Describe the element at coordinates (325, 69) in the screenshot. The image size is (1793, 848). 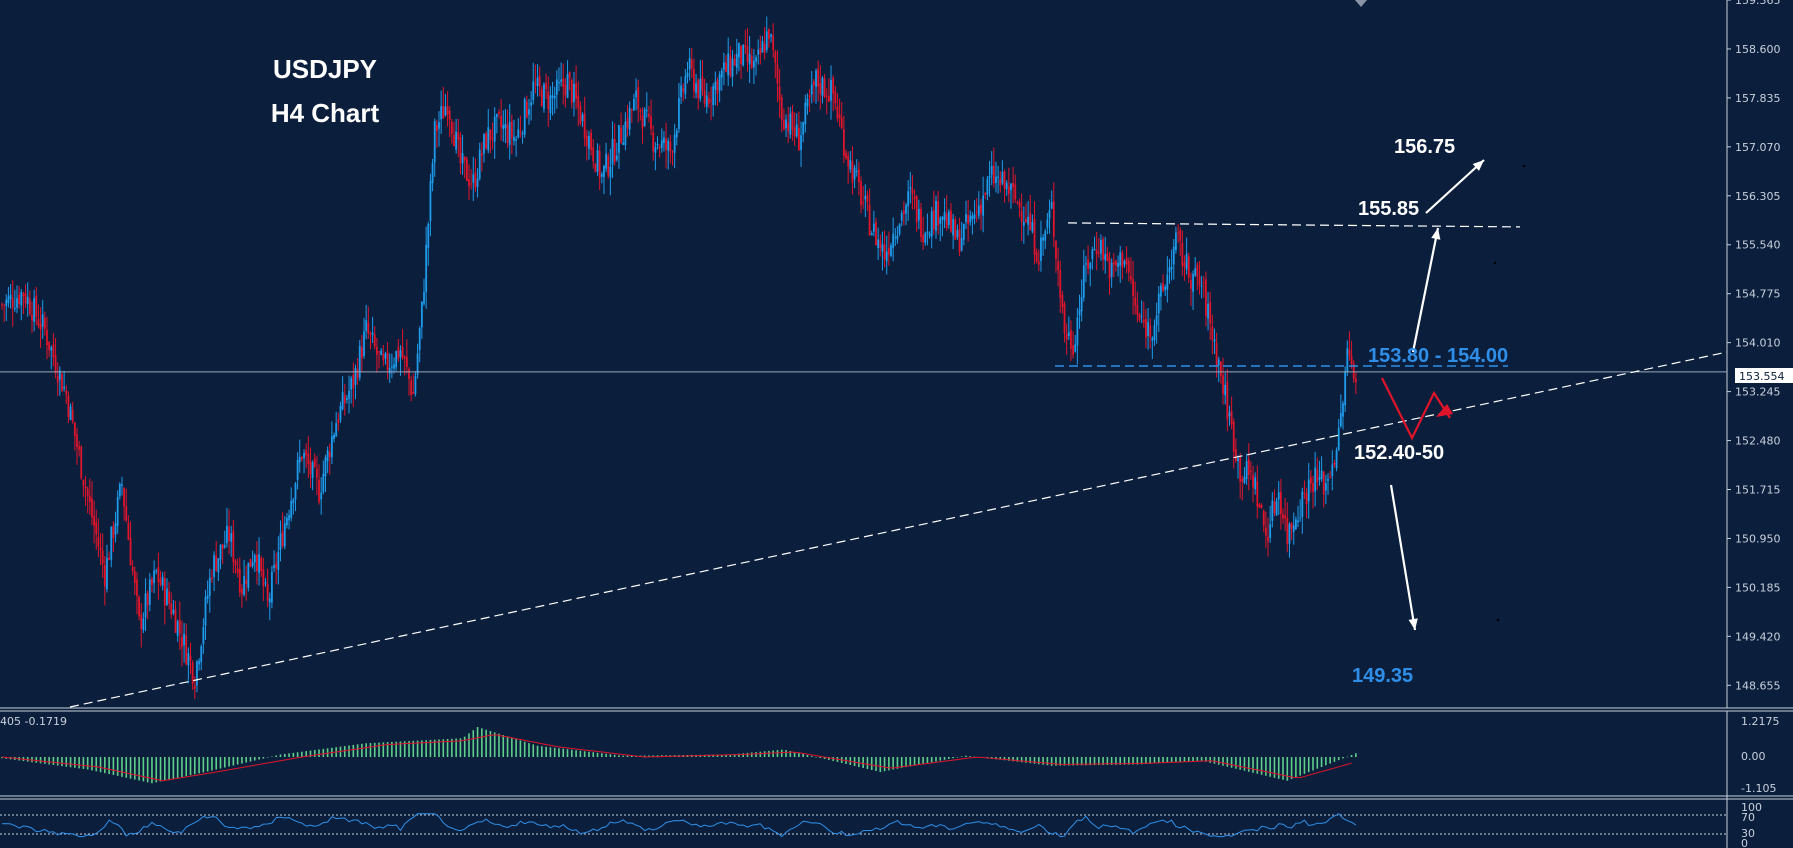
I see `chart-title: USDJPY` at that location.